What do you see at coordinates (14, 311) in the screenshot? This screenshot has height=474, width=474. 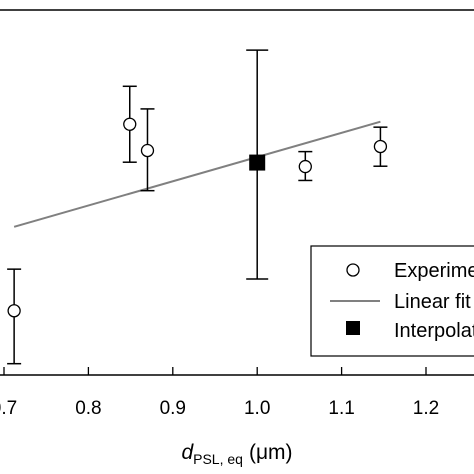 I see `experimental-0-point` at bounding box center [14, 311].